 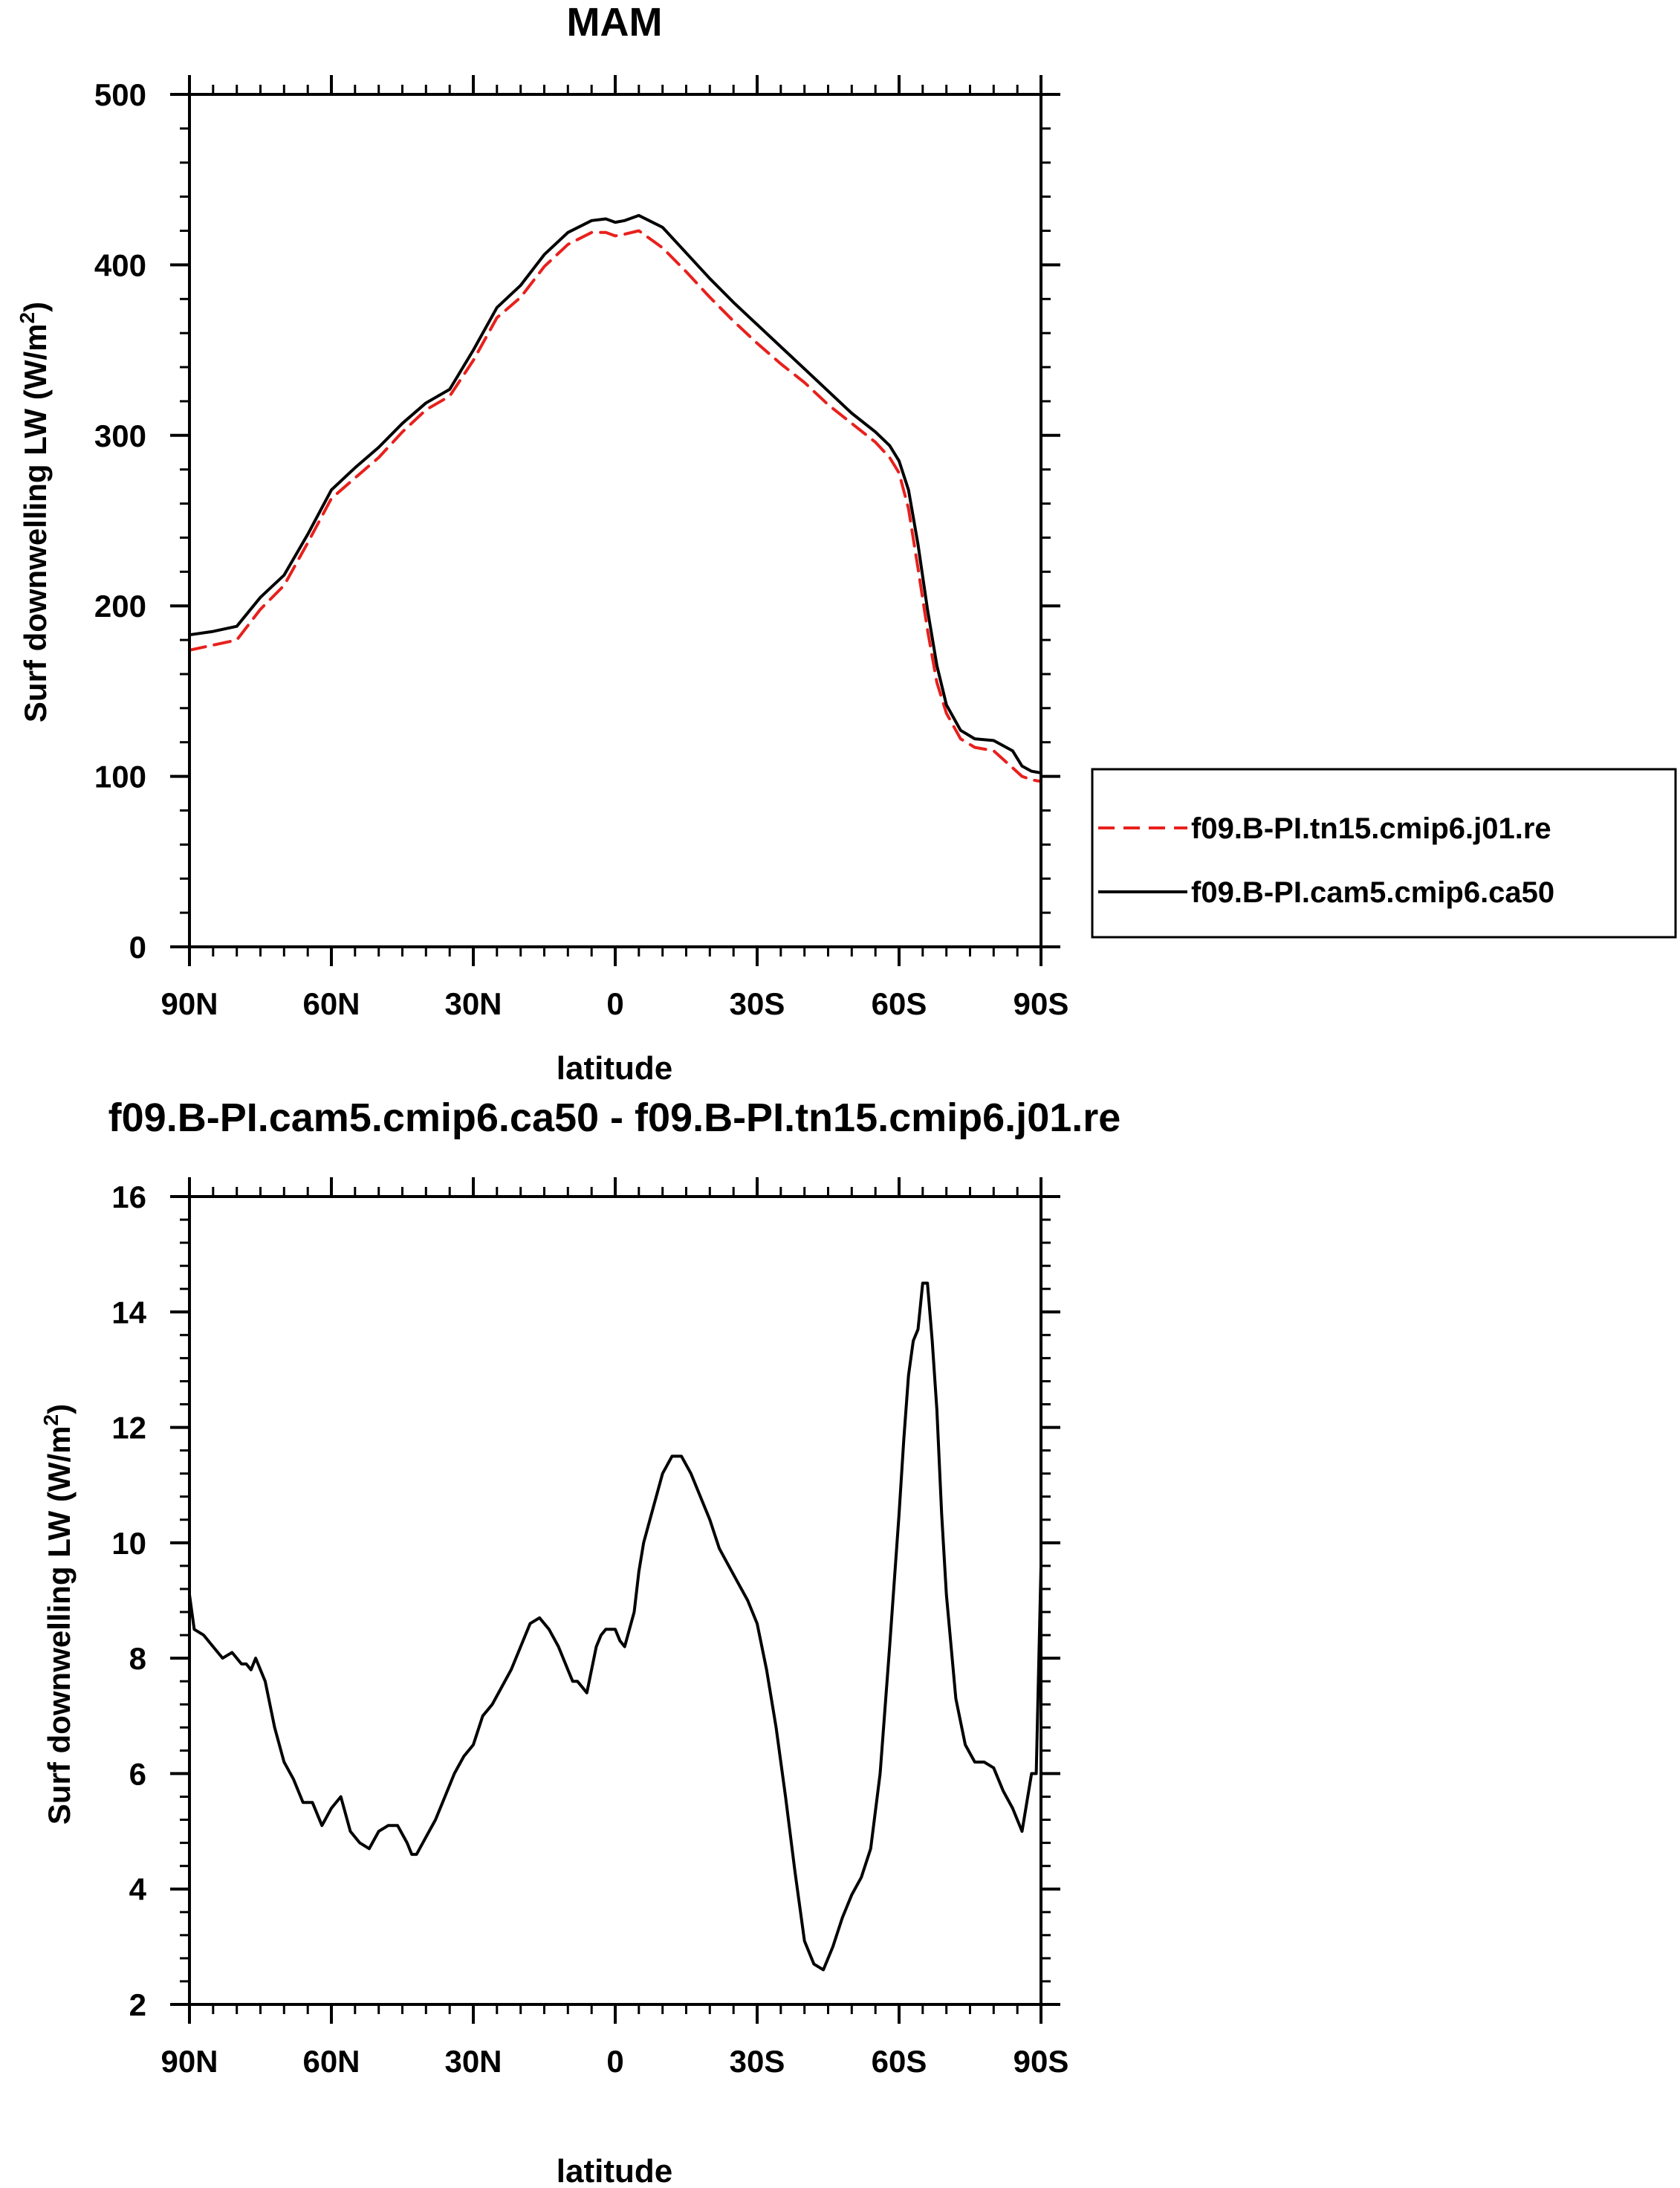 What do you see at coordinates (1373, 892) in the screenshot?
I see `legend-label-case: f09.B-PI.cam5.cmip6.ca50` at bounding box center [1373, 892].